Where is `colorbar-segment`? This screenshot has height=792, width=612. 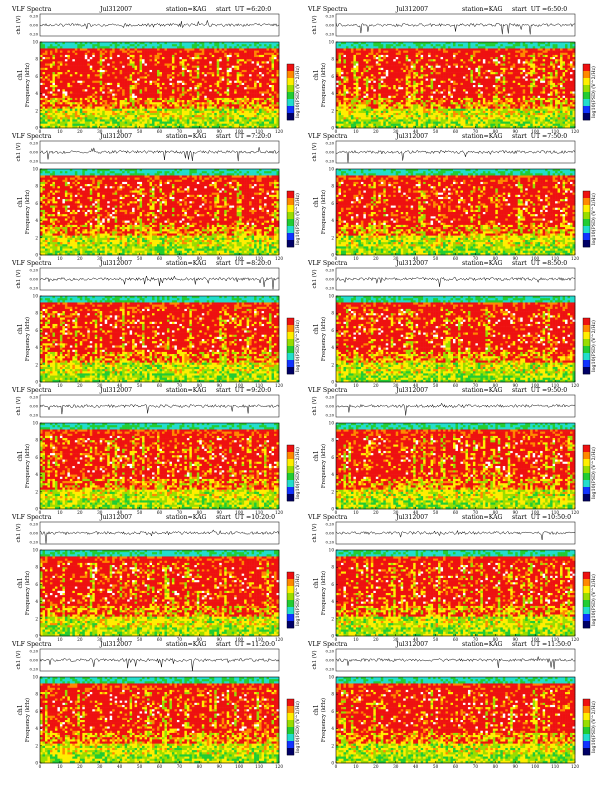 colorbar-segment is located at coordinates (290, 96).